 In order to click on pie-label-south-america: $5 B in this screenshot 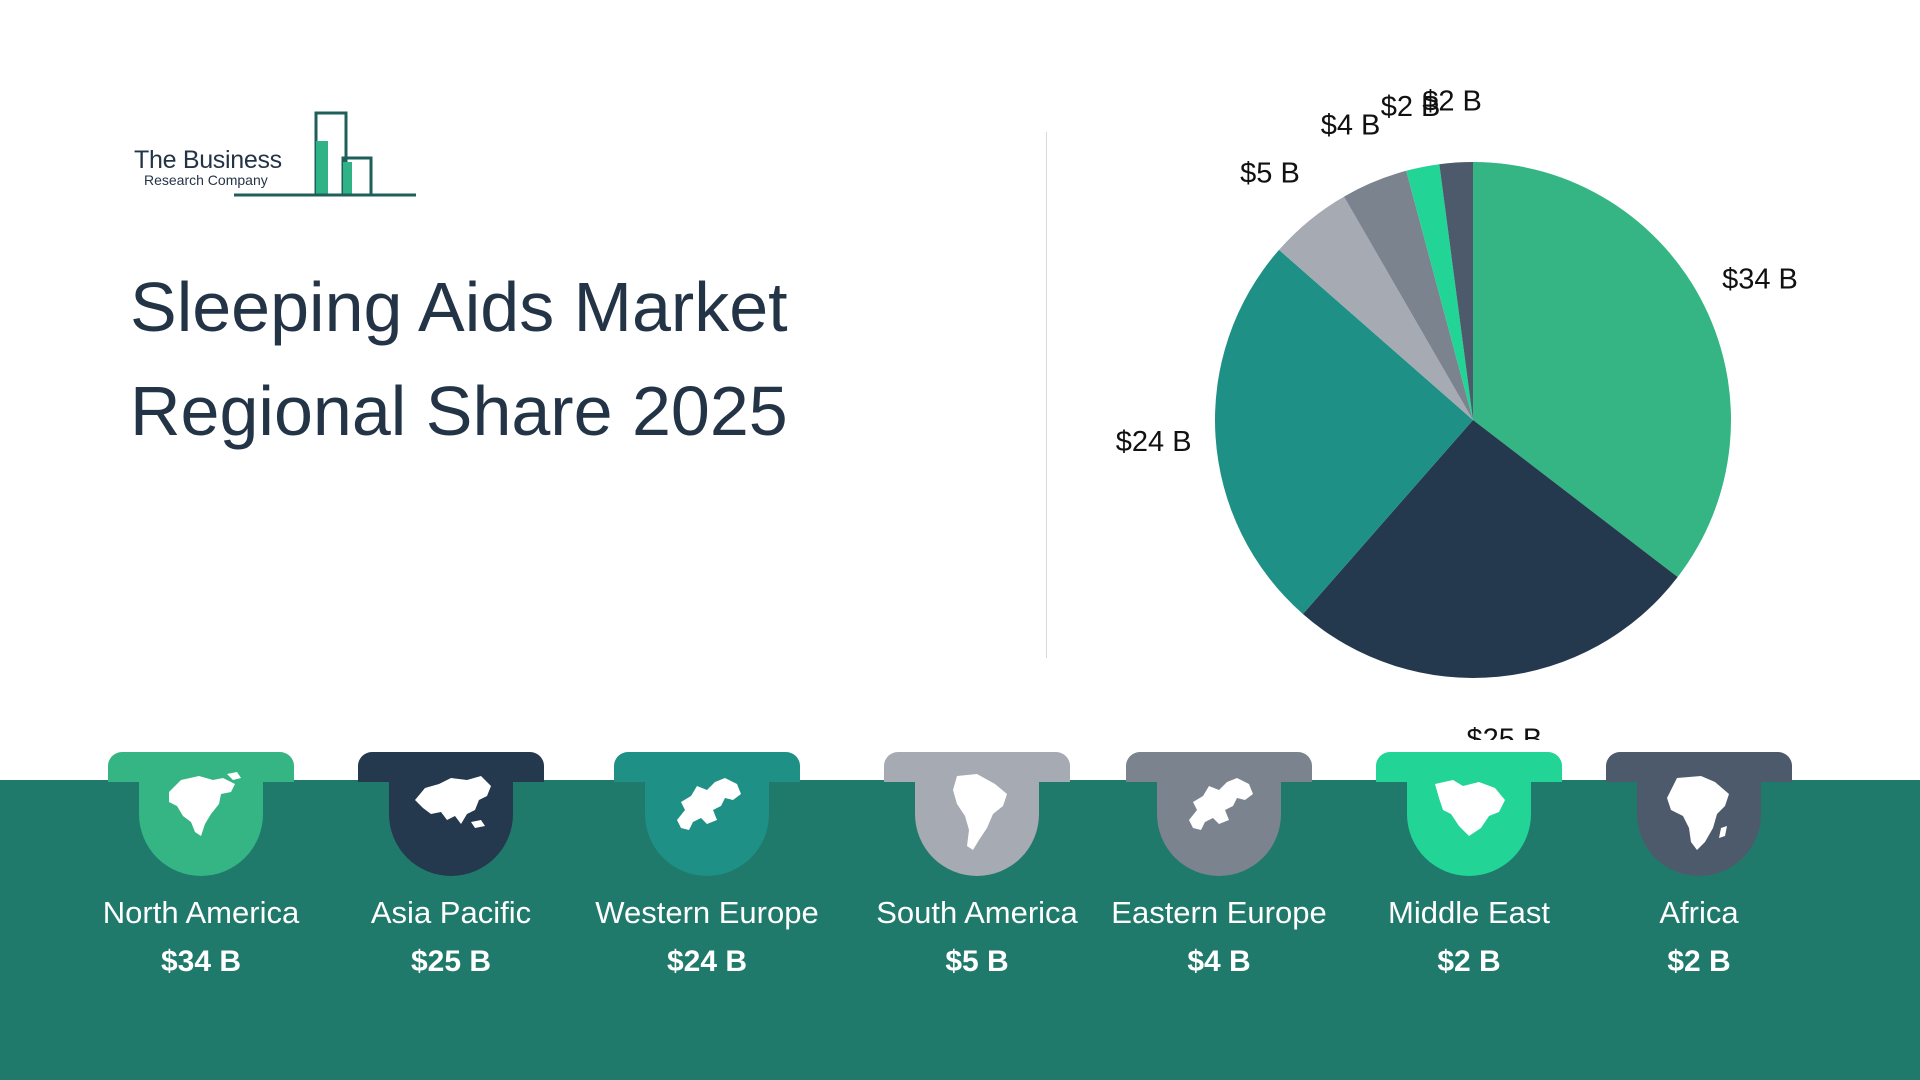, I will do `click(1270, 174)`.